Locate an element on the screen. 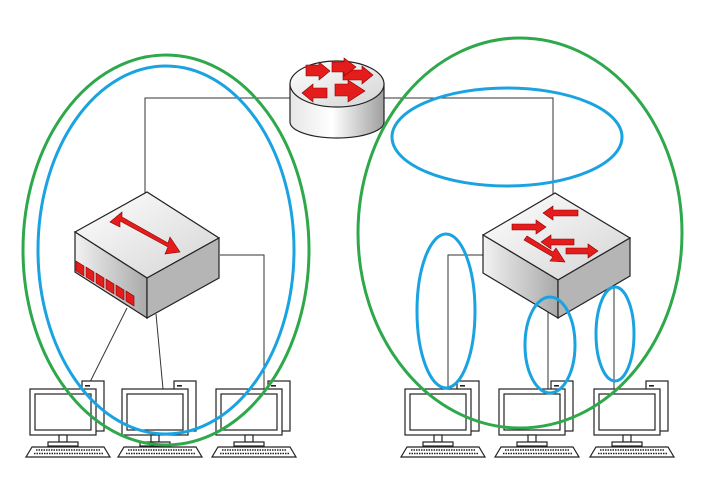 The width and height of the screenshot is (711, 502). collision-domain-router-switch is located at coordinates (507, 137).